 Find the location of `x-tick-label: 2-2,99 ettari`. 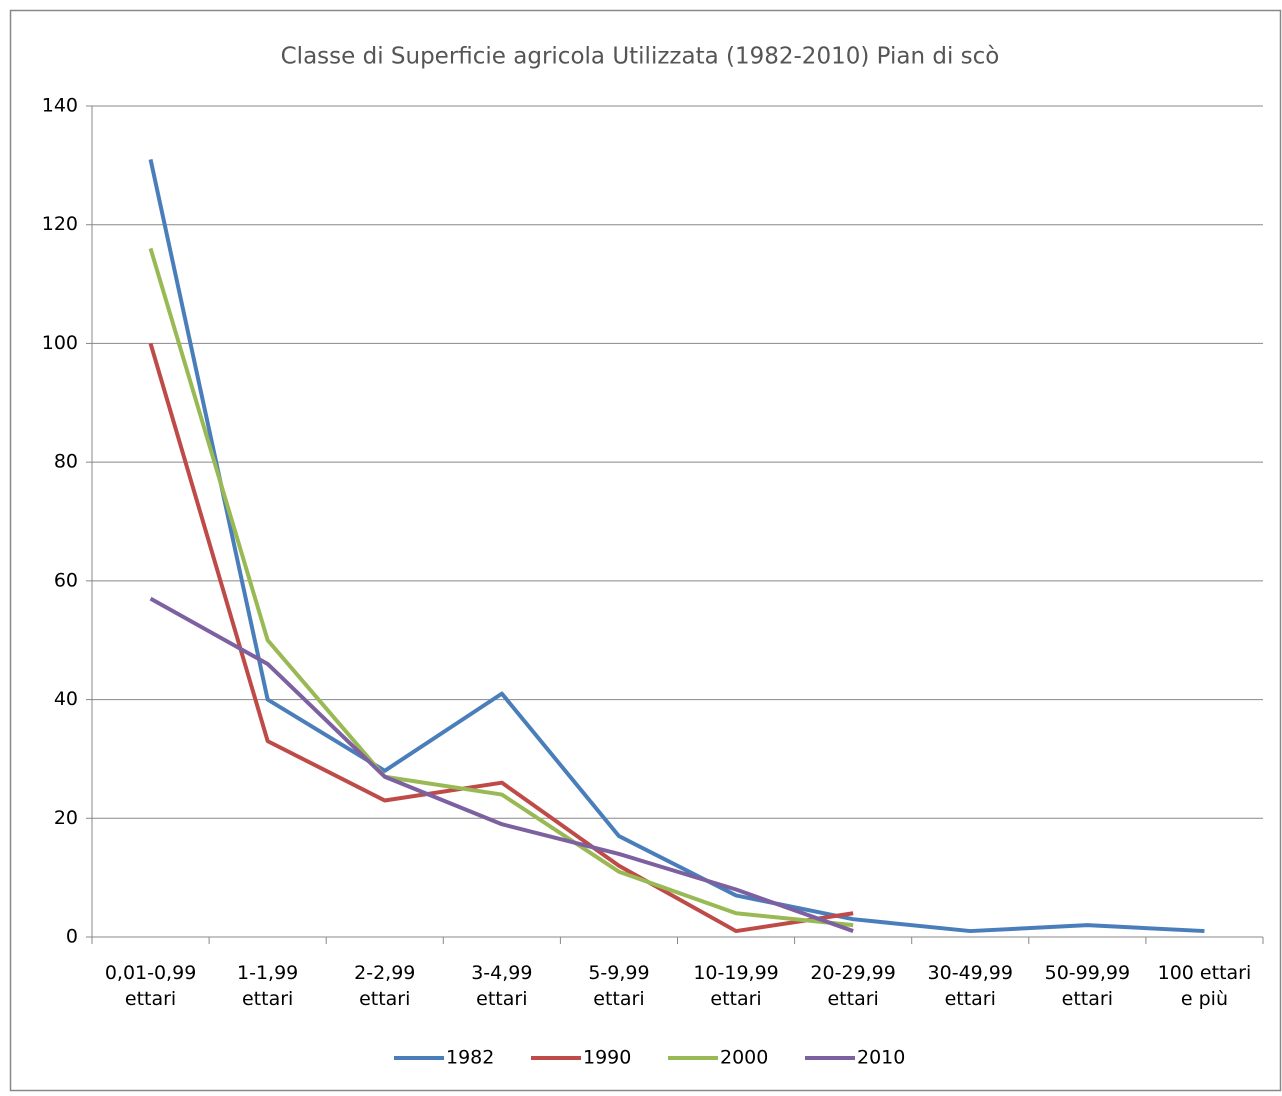

x-tick-label: 2-2,99 ettari is located at coordinates (384, 986).